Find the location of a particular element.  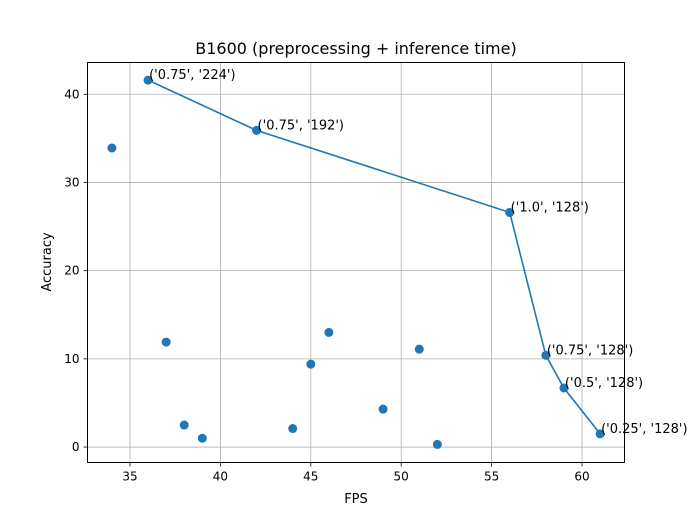

x-tick-label: 40 is located at coordinates (220, 477).